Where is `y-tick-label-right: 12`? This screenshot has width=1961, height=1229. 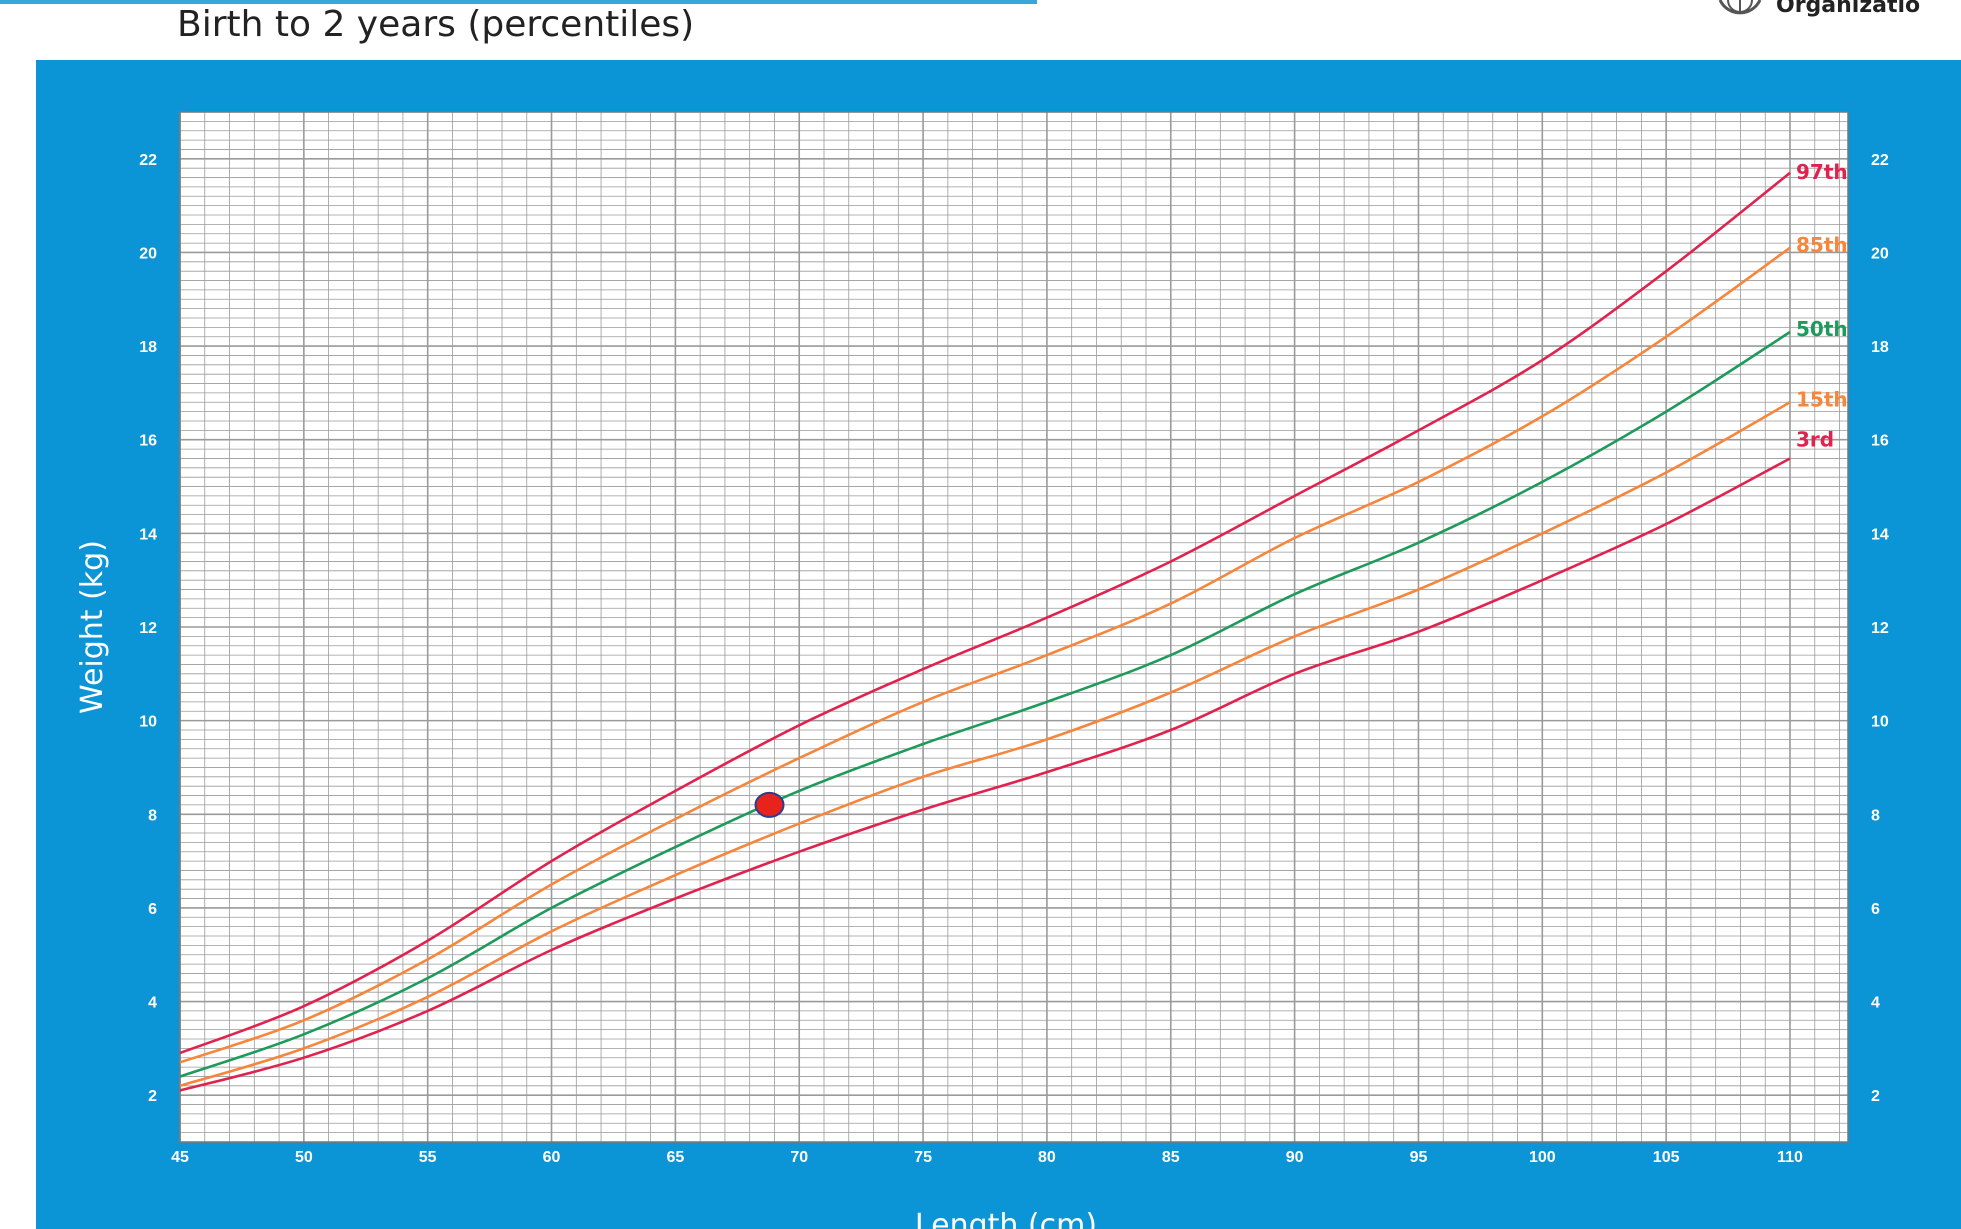
y-tick-label-right: 12 is located at coordinates (1880, 628).